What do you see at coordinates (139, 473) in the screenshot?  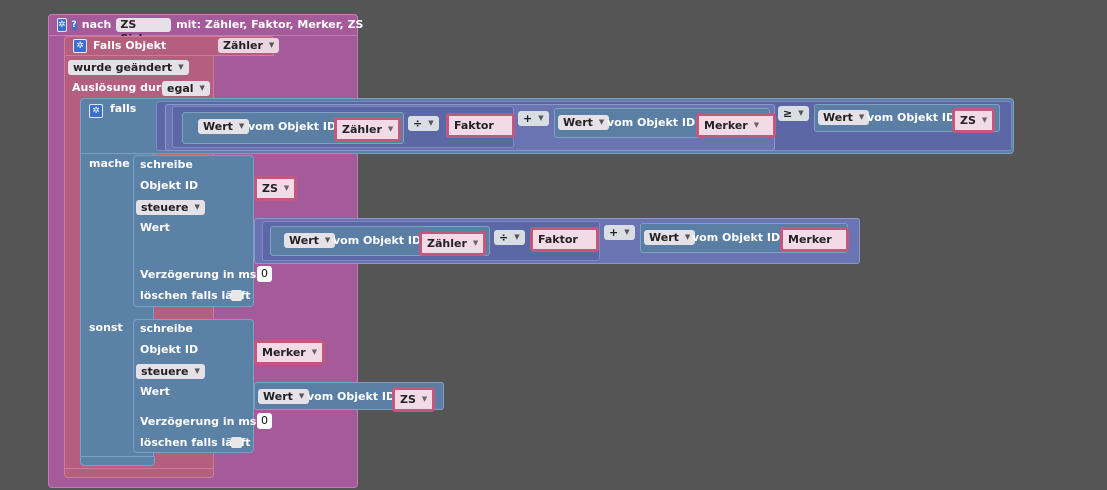 I see `trigger-block-footer` at bounding box center [139, 473].